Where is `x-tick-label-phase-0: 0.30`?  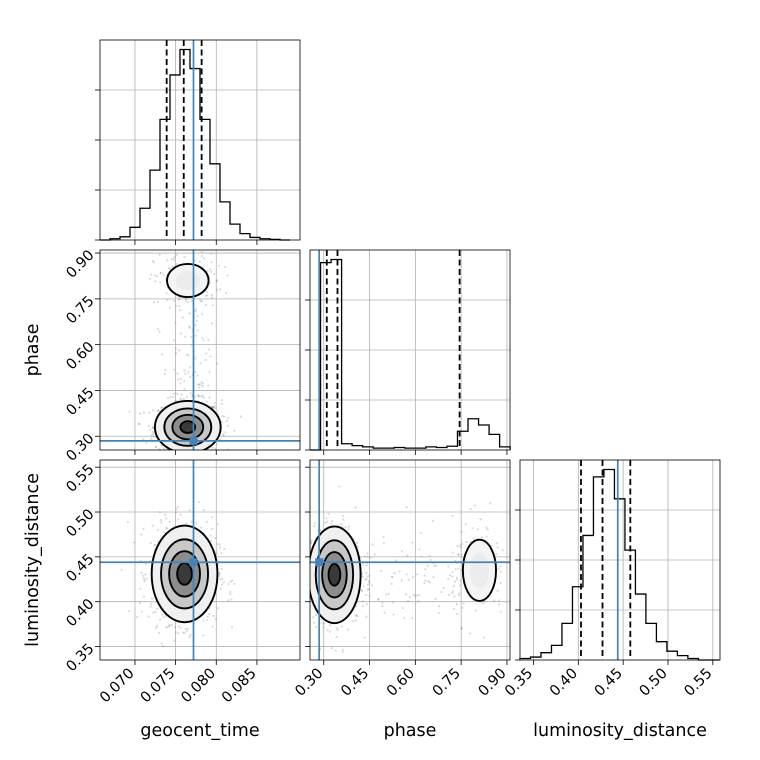 x-tick-label-phase-0: 0.30 is located at coordinates (309, 683).